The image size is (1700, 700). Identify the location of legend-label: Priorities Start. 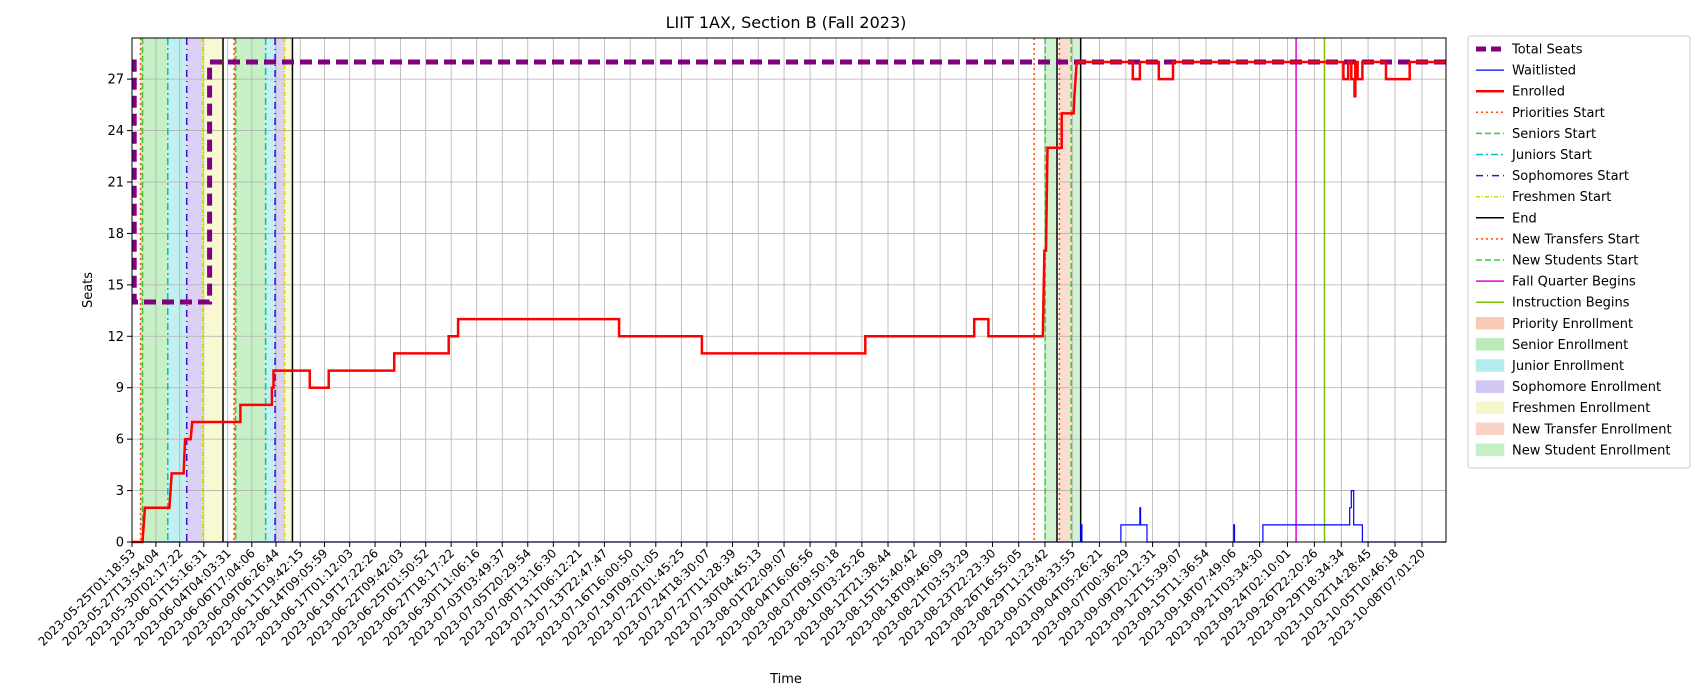
(1558, 113).